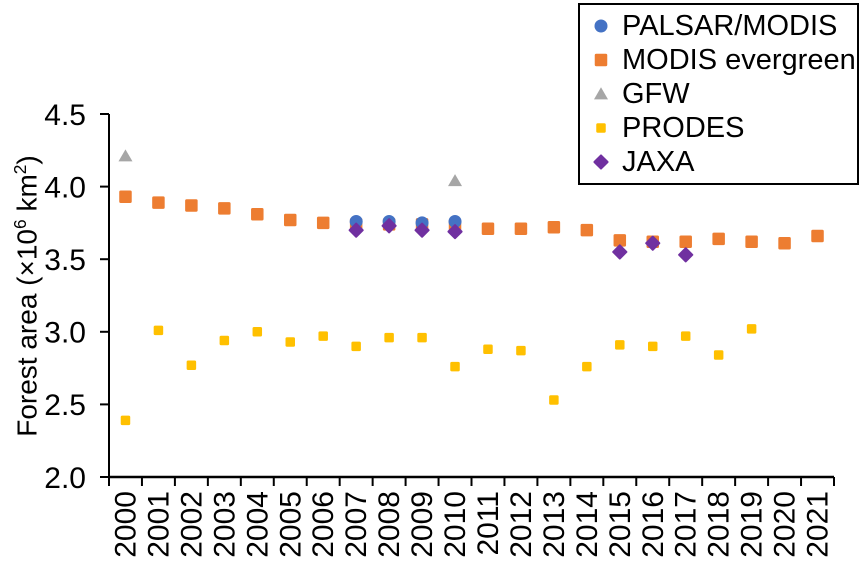 The height and width of the screenshot is (571, 861). Describe the element at coordinates (785, 524) in the screenshot. I see `x-tick-label: 2020` at that location.